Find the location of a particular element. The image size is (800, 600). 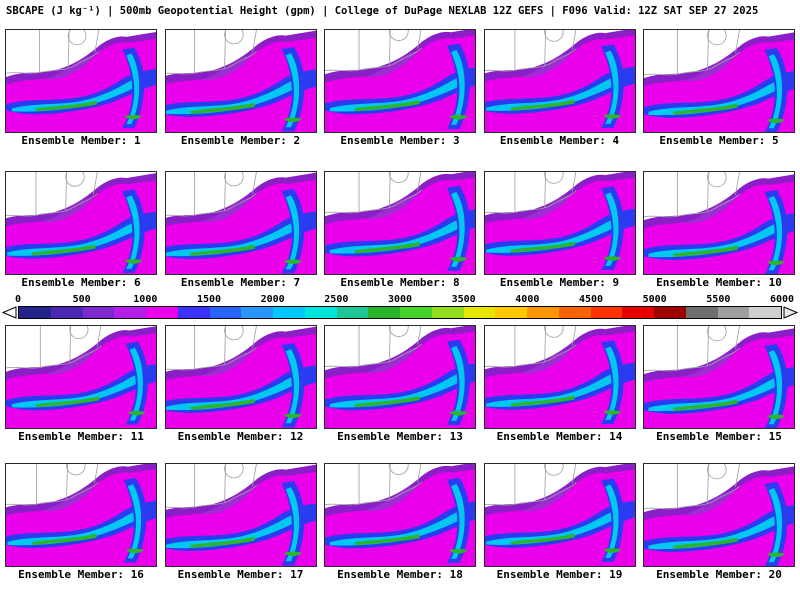

ensemble-panel: Ensemble Member: 7 is located at coordinates (240, 231).